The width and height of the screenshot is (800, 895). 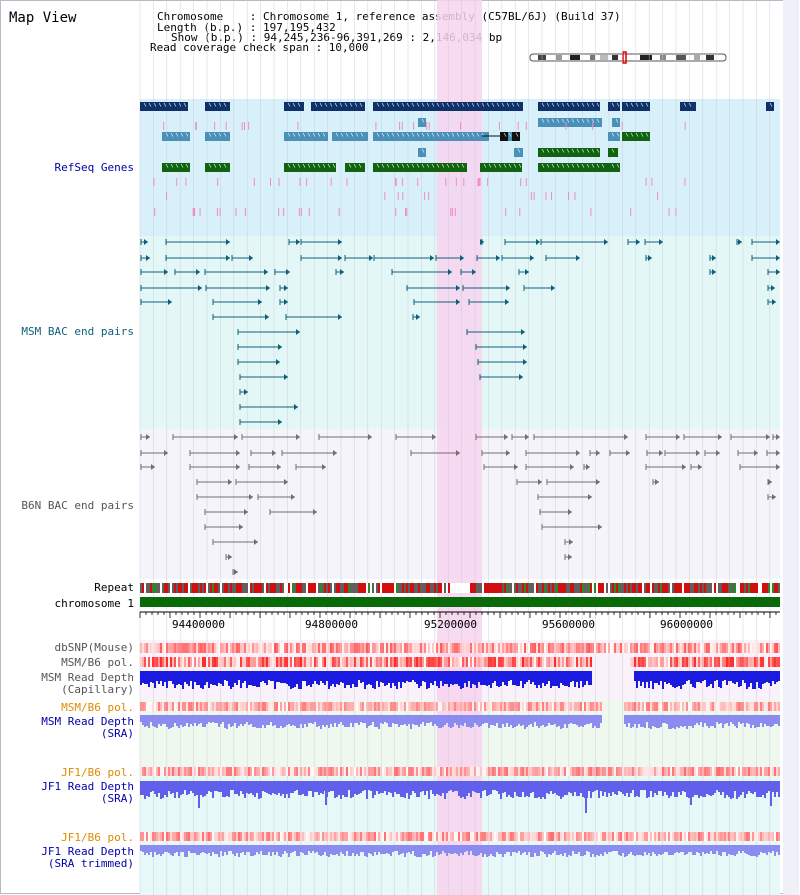 I want to click on label-msm-bac: MSM BAC end pairs, so click(x=77, y=331).